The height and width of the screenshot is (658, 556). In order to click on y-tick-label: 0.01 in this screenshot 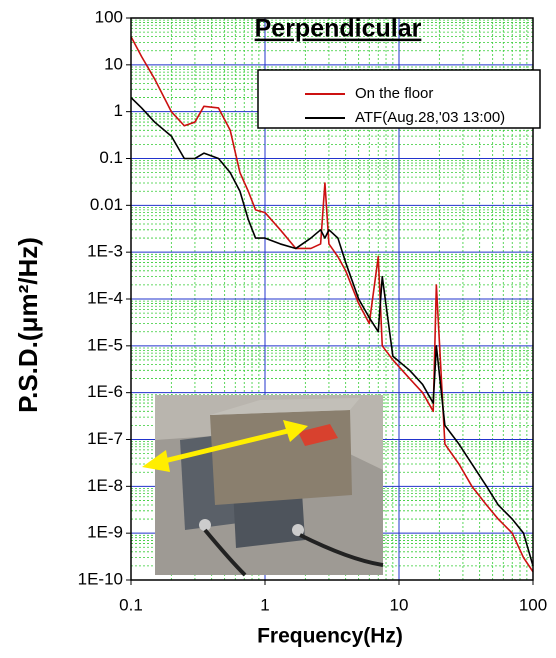, I will do `click(106, 204)`.